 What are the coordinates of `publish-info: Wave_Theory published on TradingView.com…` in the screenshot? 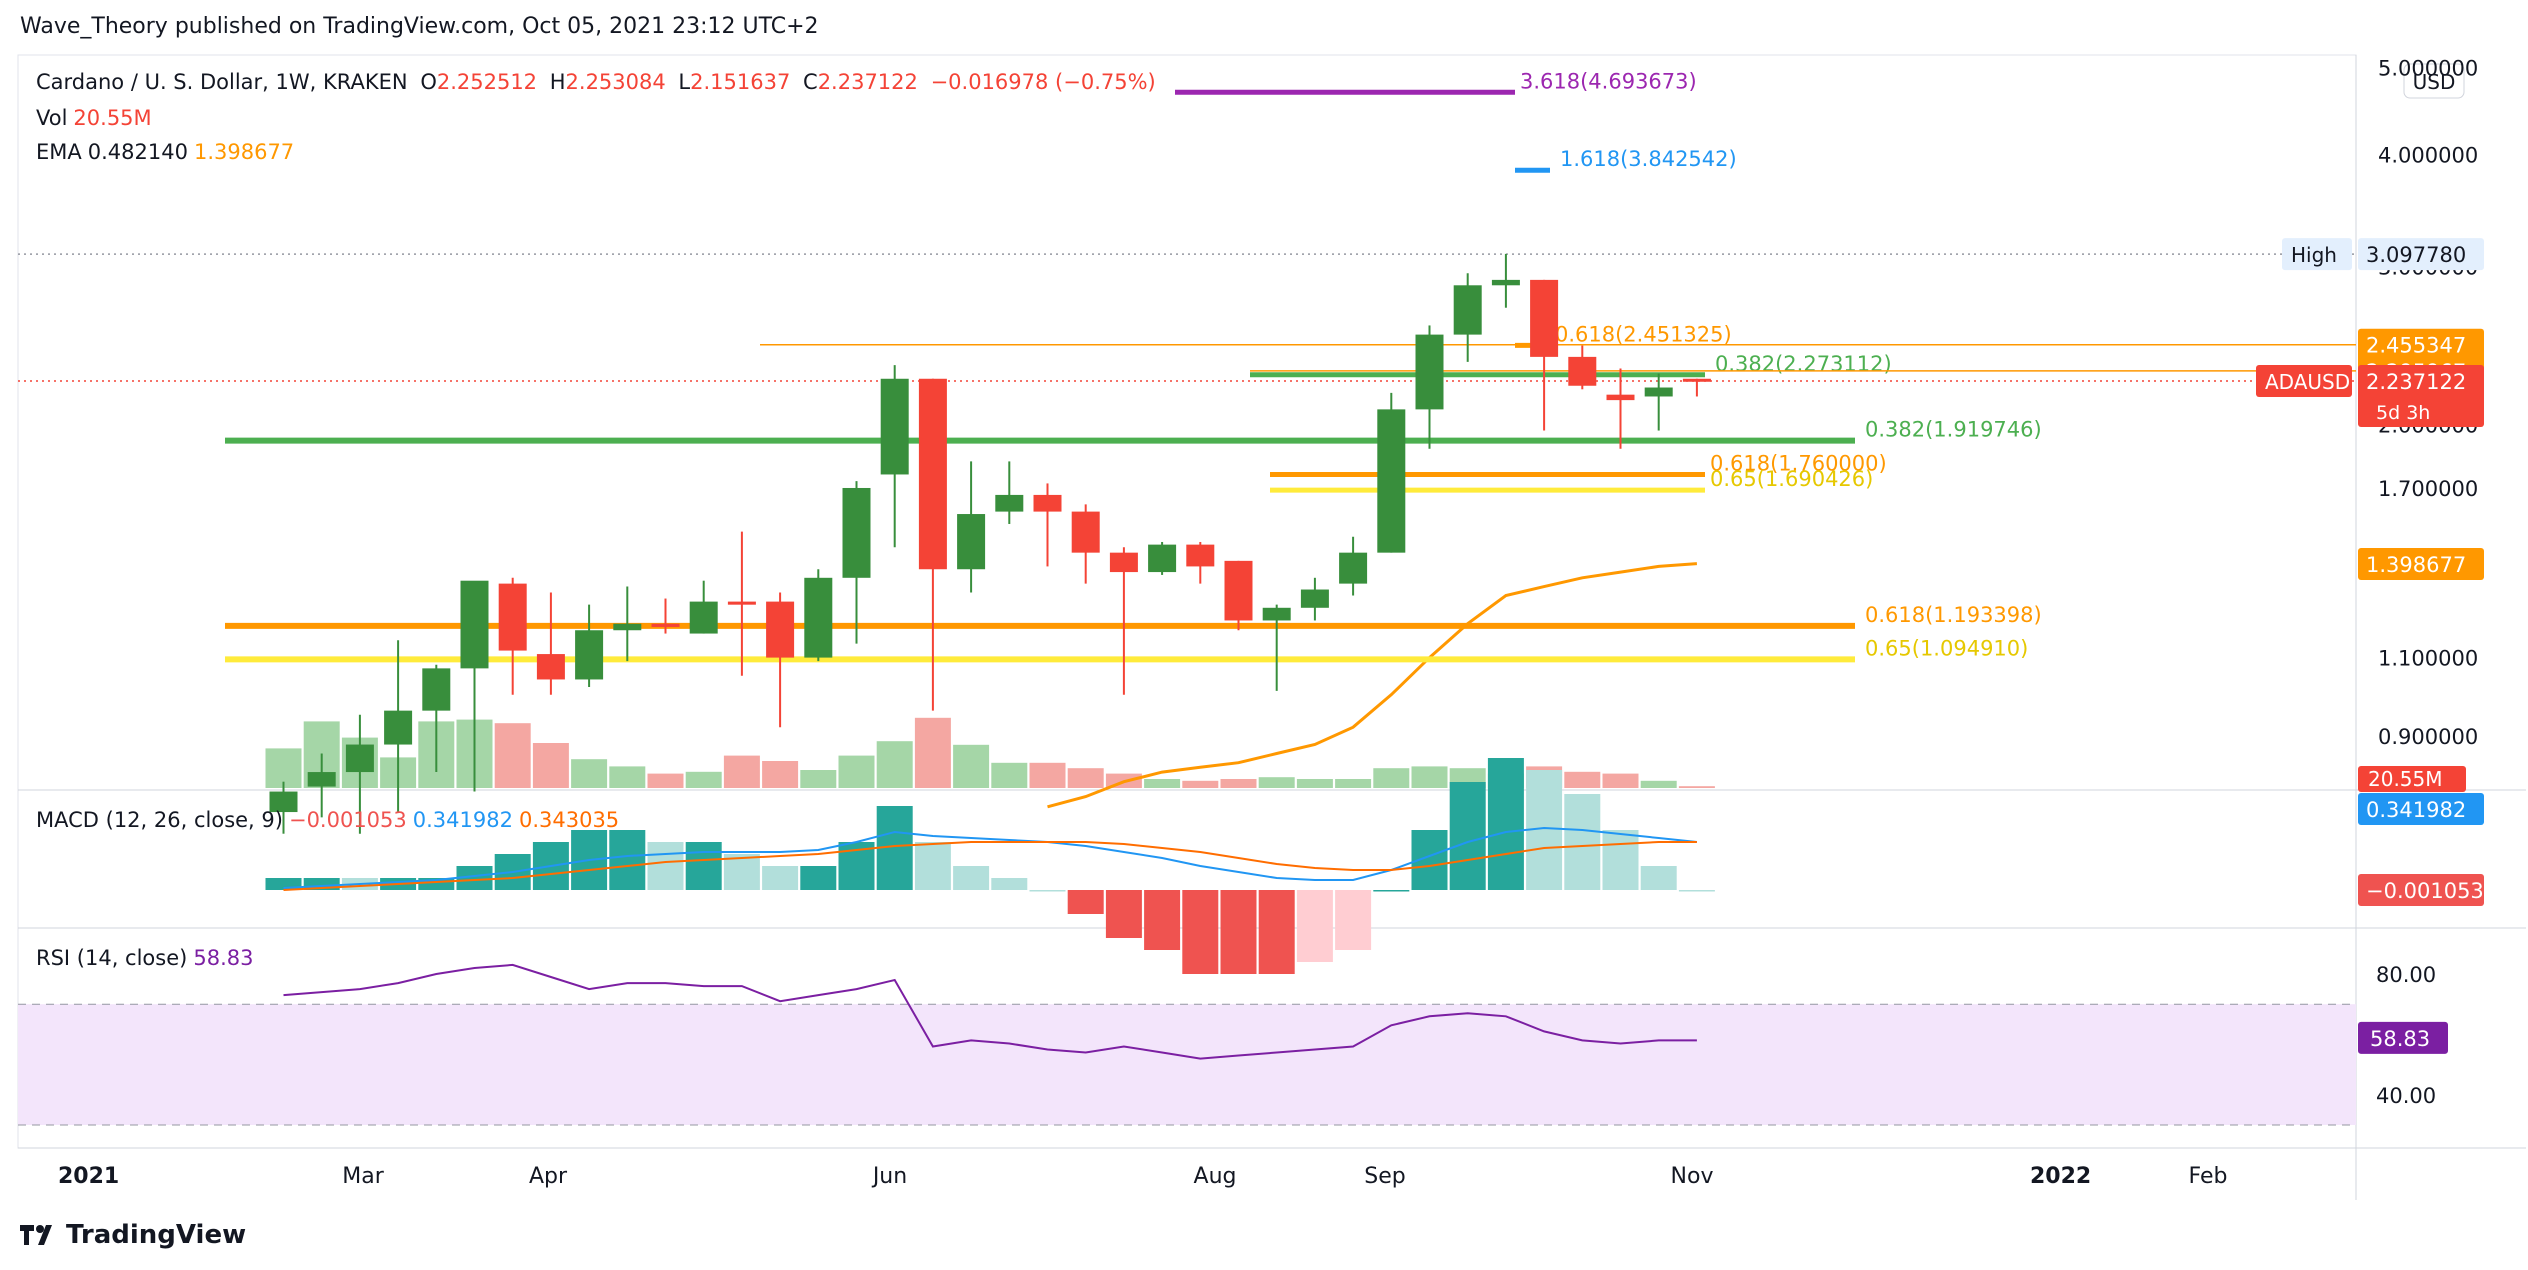 It's located at (419, 26).